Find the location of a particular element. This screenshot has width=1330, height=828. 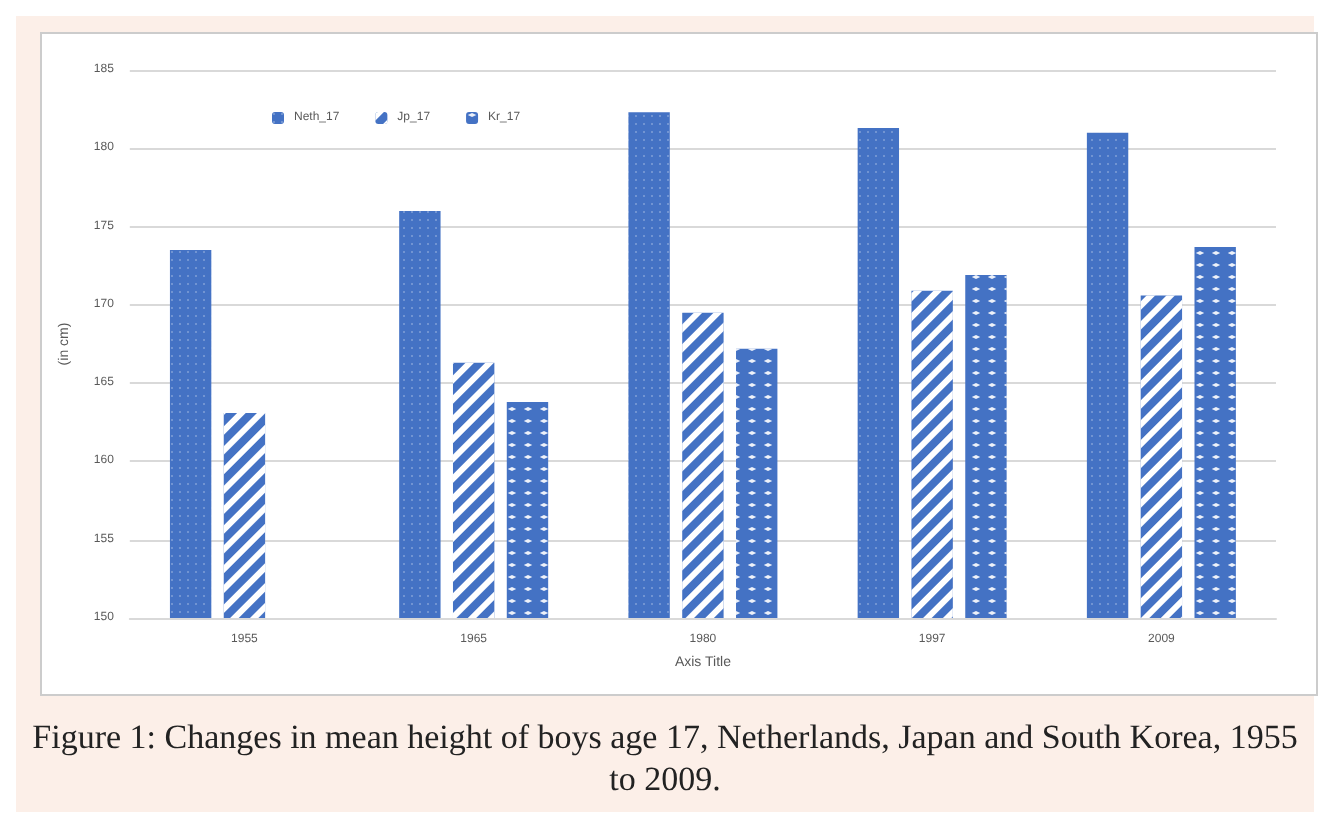

caption: Figure 1: Changes in mean height of boys age 17, Netherlands, Japan and South Korea, 1955 to 2009. is located at coordinates (665, 758).